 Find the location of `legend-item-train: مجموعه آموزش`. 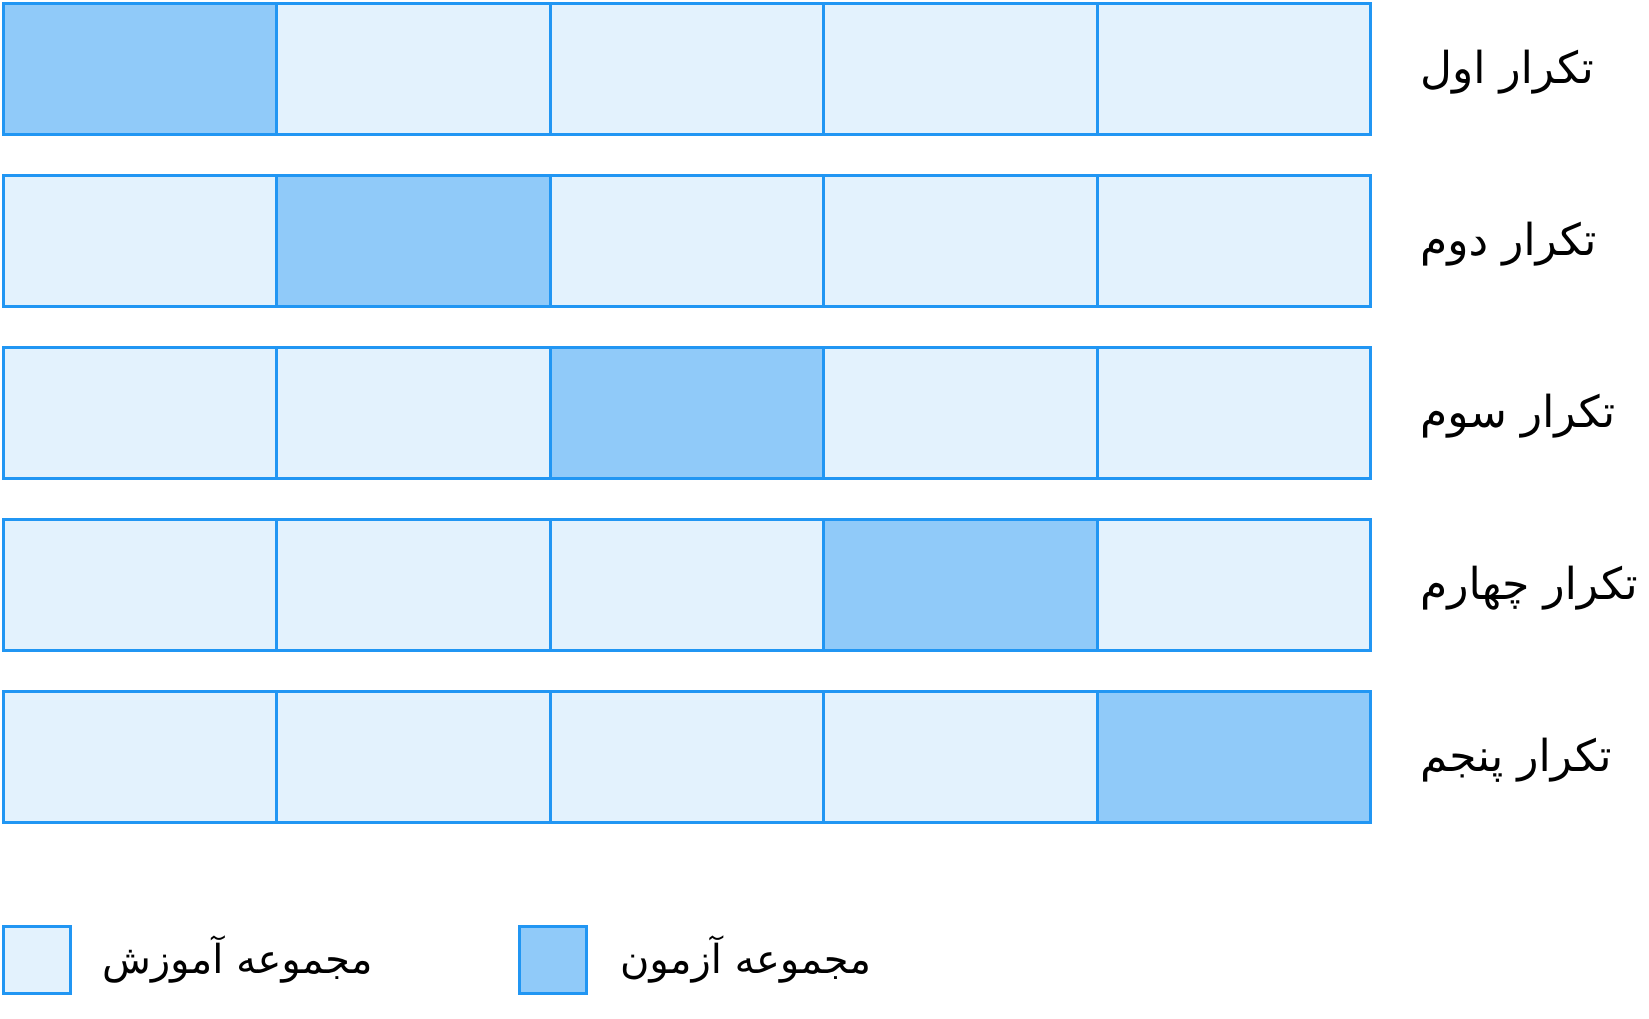

legend-item-train: مجموعه آموزش is located at coordinates (202, 960).